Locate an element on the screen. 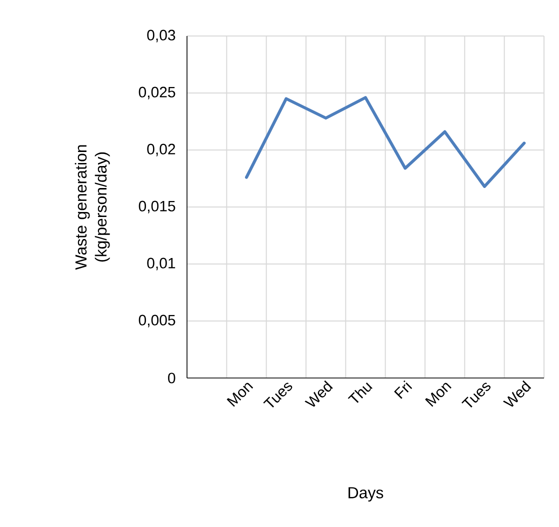 This screenshot has width=559, height=527. line-series is located at coordinates (385, 142).